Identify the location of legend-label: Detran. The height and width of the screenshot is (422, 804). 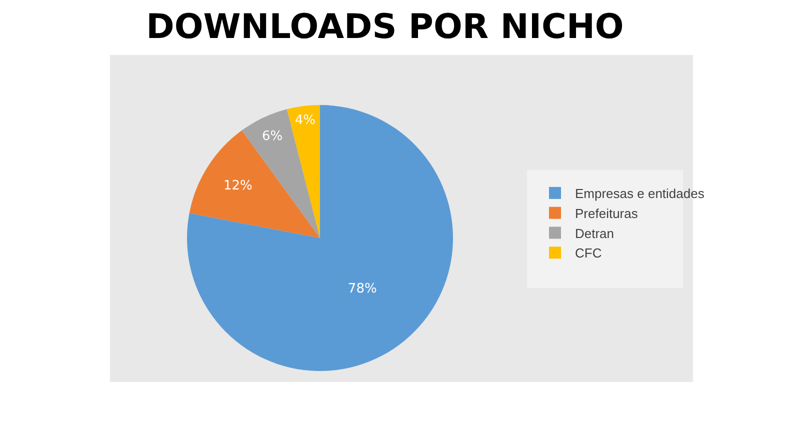
(594, 233).